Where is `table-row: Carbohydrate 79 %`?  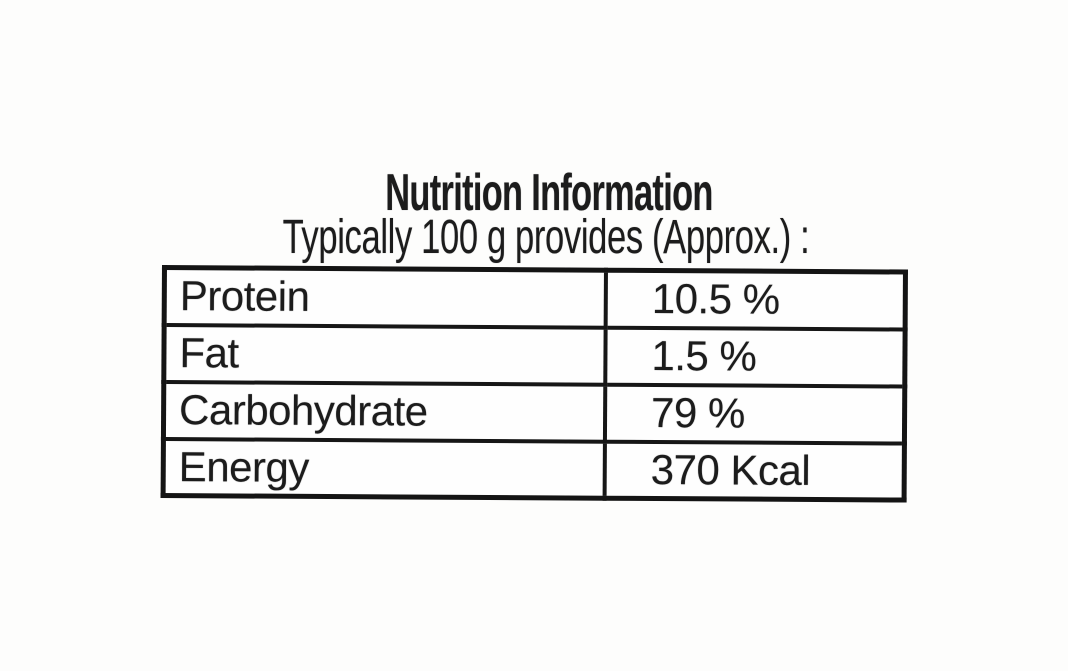 table-row: Carbohydrate 79 % is located at coordinates (534, 412).